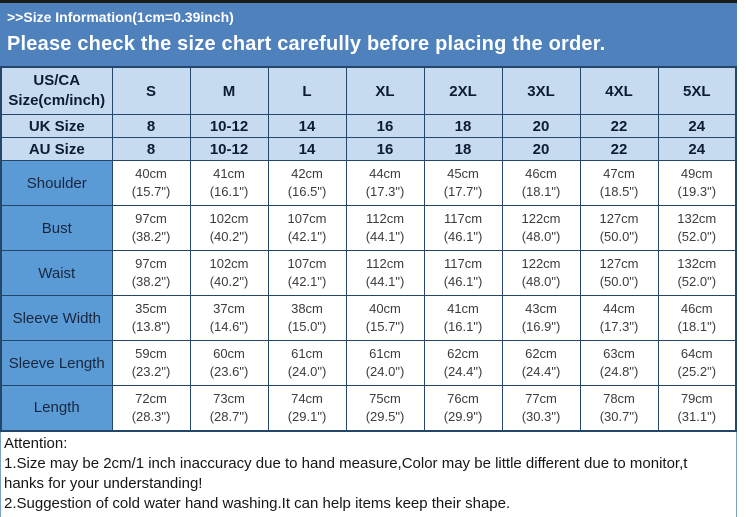 The height and width of the screenshot is (517, 746). What do you see at coordinates (151, 398) in the screenshot?
I see `measurement-cm: 72cm` at bounding box center [151, 398].